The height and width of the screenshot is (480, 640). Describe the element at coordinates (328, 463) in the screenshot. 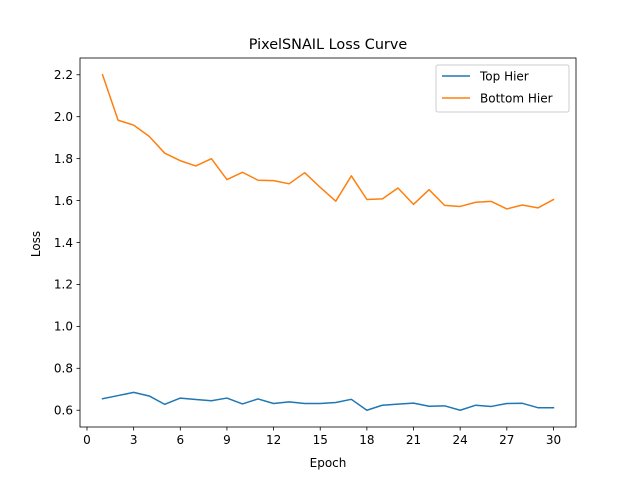

I see `x-axis-label: Epoch` at that location.